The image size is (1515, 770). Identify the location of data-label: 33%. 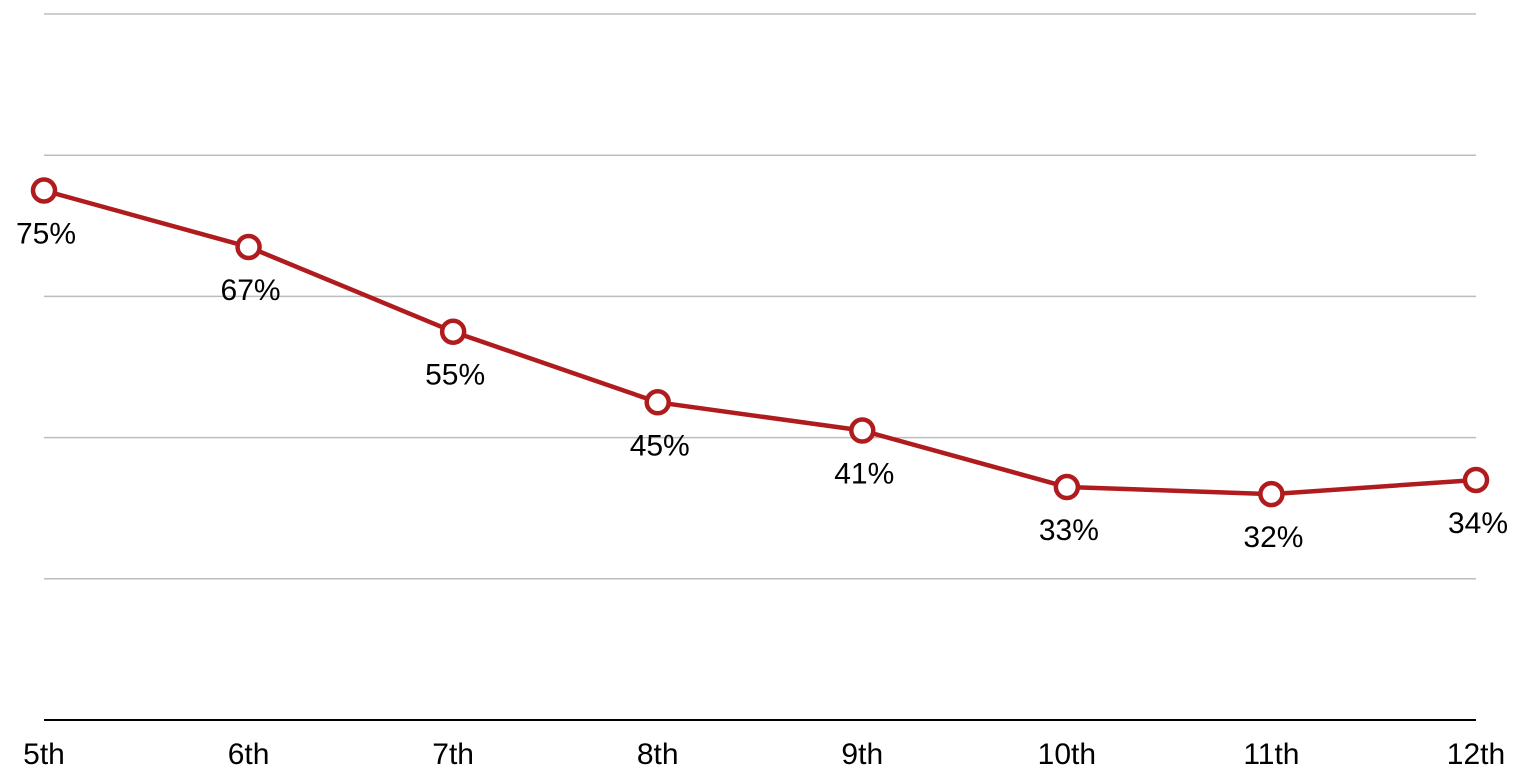
(1069, 530).